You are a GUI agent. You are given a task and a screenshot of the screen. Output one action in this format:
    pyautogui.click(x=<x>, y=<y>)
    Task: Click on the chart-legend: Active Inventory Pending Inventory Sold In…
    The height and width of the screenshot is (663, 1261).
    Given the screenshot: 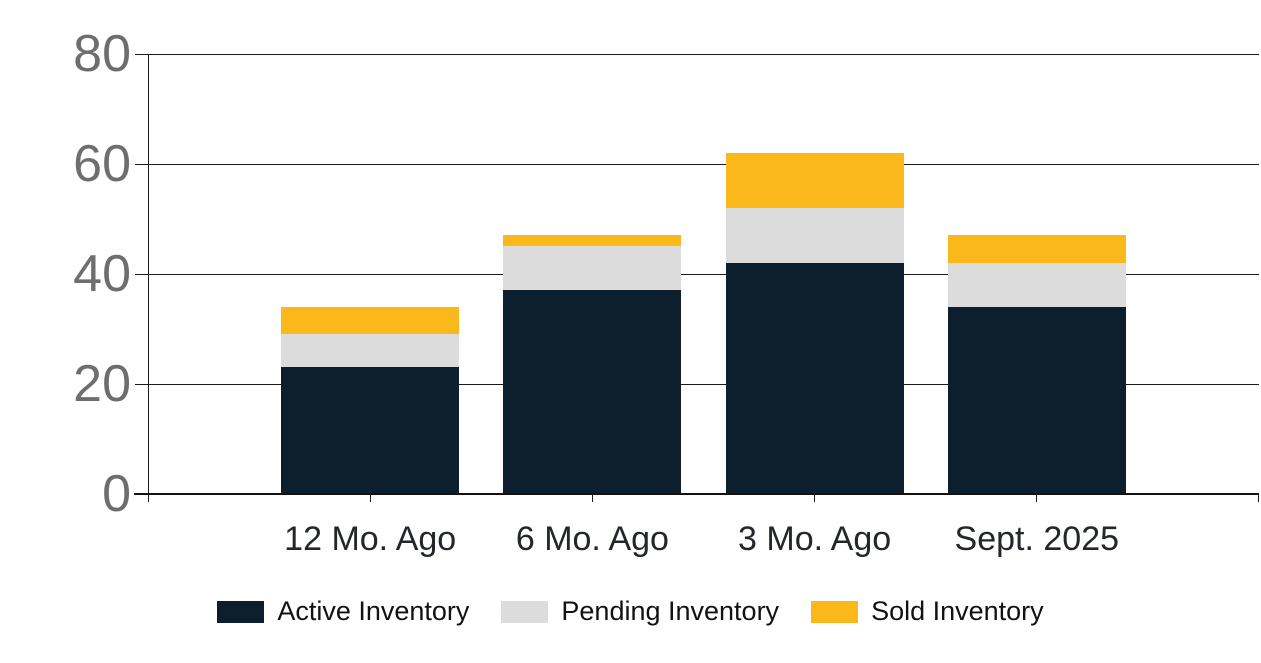 What is the action you would take?
    pyautogui.click(x=630, y=611)
    